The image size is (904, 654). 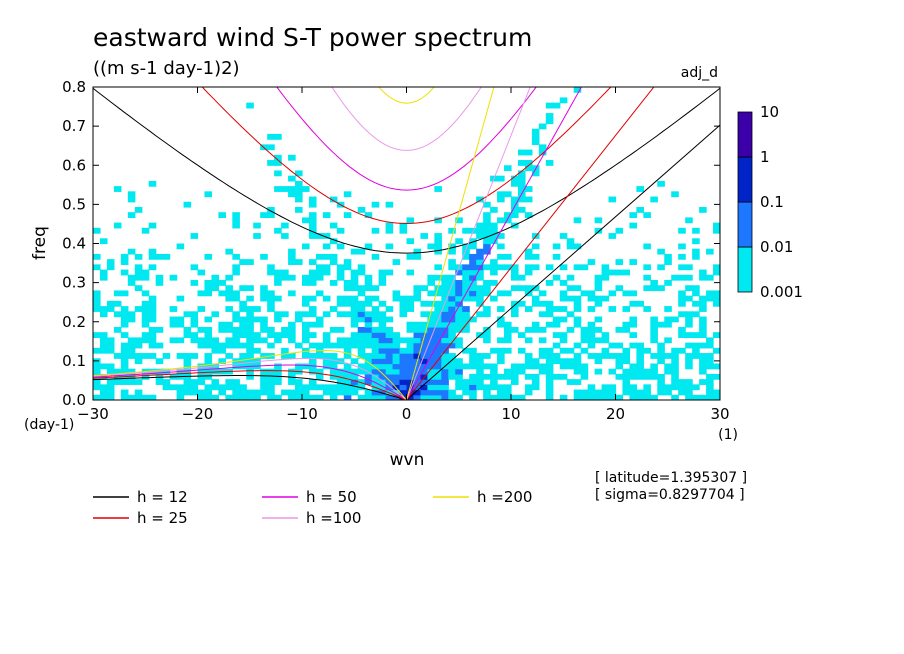 I want to click on chart-tag: adj_d, so click(x=699, y=73).